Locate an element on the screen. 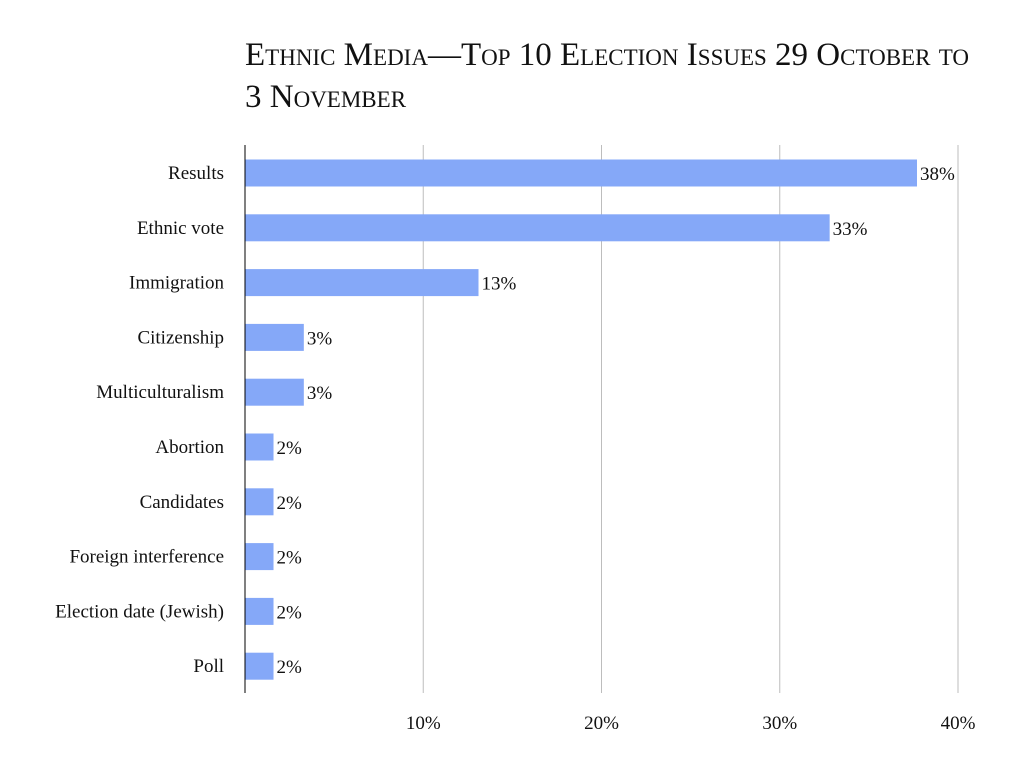 The width and height of the screenshot is (1024, 768). x-tick-label: 40% is located at coordinates (958, 723).